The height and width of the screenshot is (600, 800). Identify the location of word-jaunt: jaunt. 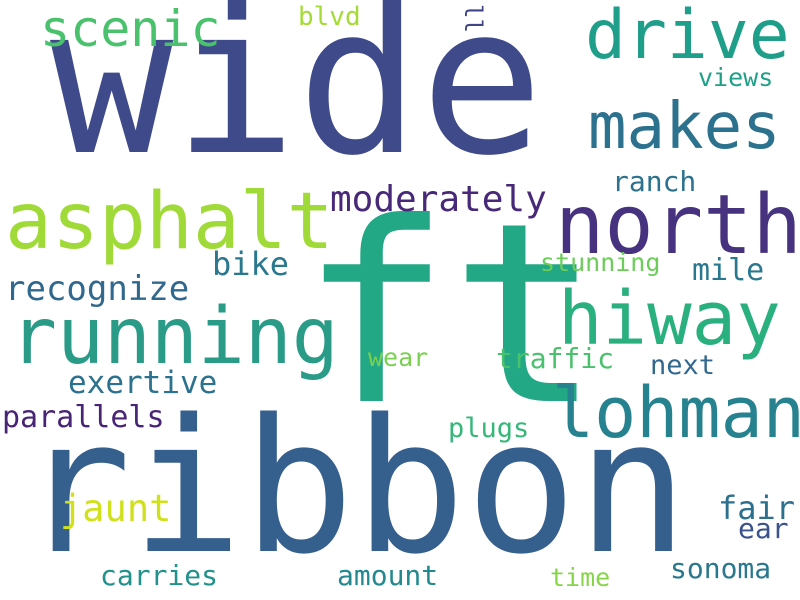
(116, 508).